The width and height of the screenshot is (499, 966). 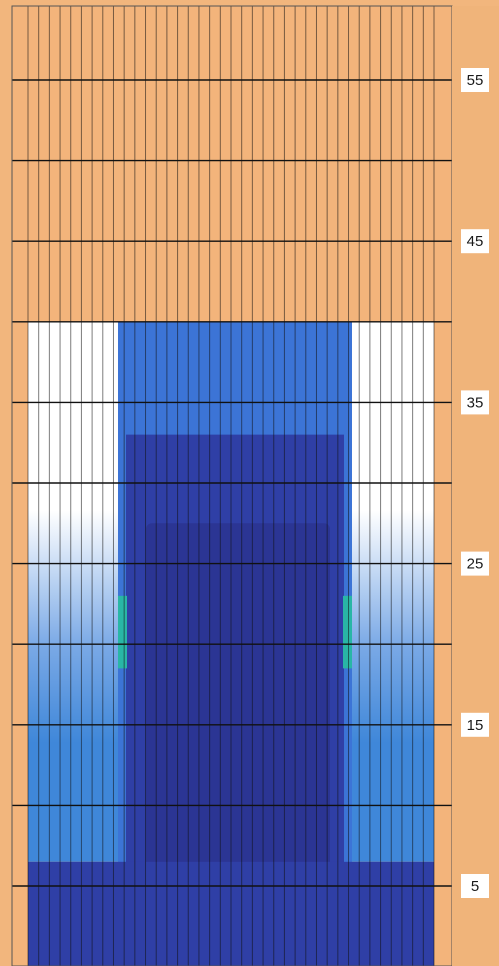 I want to click on y-tick-label: 15, so click(x=475, y=725).